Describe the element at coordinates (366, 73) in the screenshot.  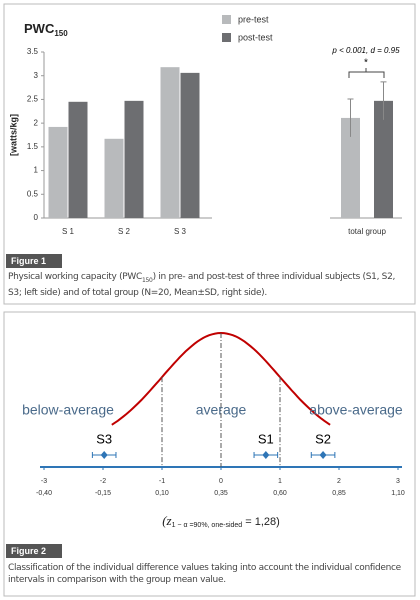
I see `significance-bracket` at that location.